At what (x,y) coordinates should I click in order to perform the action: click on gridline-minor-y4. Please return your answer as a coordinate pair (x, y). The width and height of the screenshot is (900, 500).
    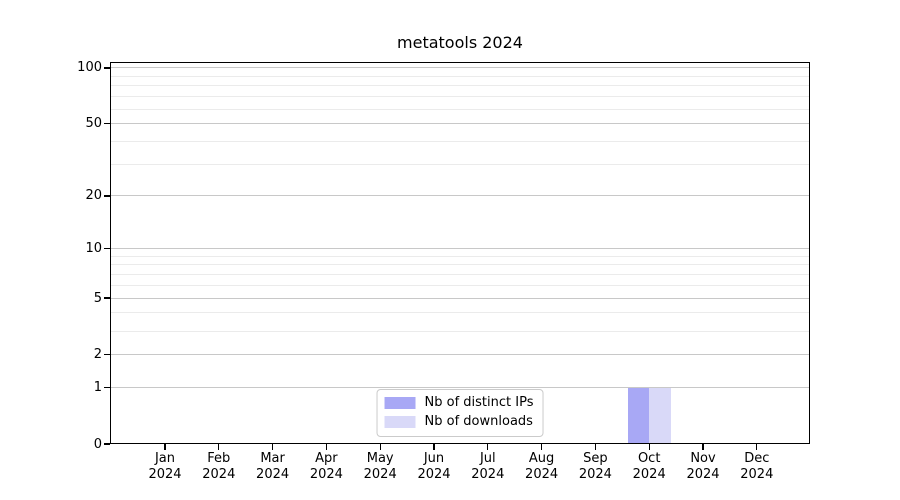
    Looking at the image, I should click on (460, 313).